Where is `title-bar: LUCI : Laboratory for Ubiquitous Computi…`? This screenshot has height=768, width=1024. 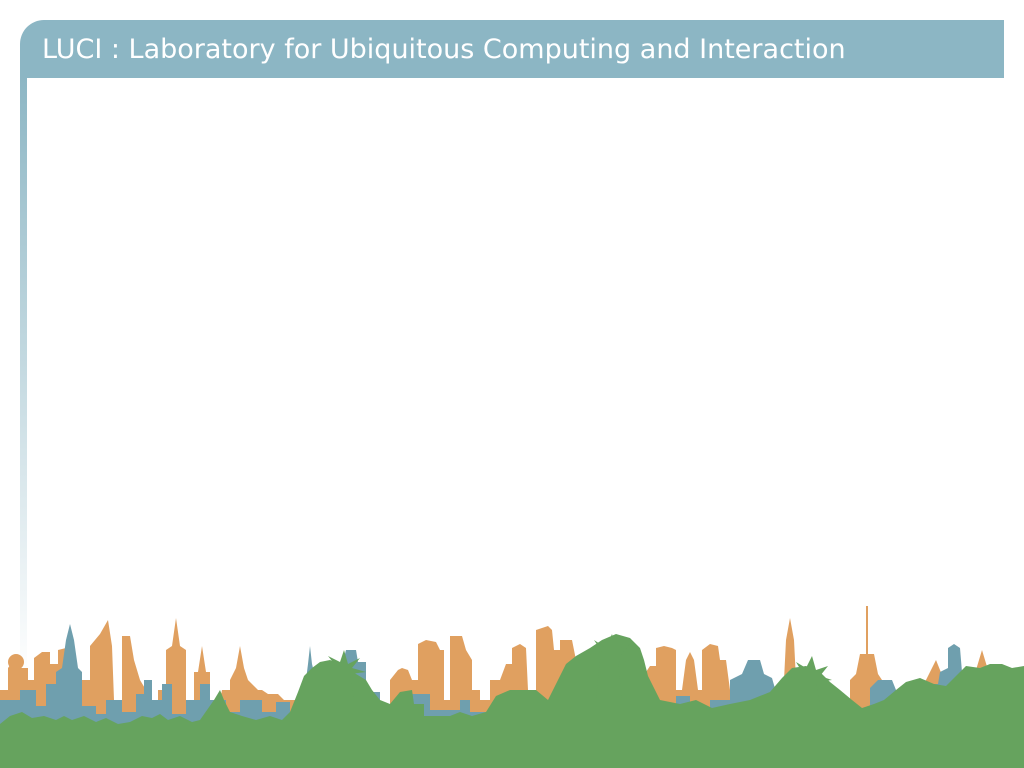 title-bar: LUCI : Laboratory for Ubiquitous Computi… is located at coordinates (512, 49).